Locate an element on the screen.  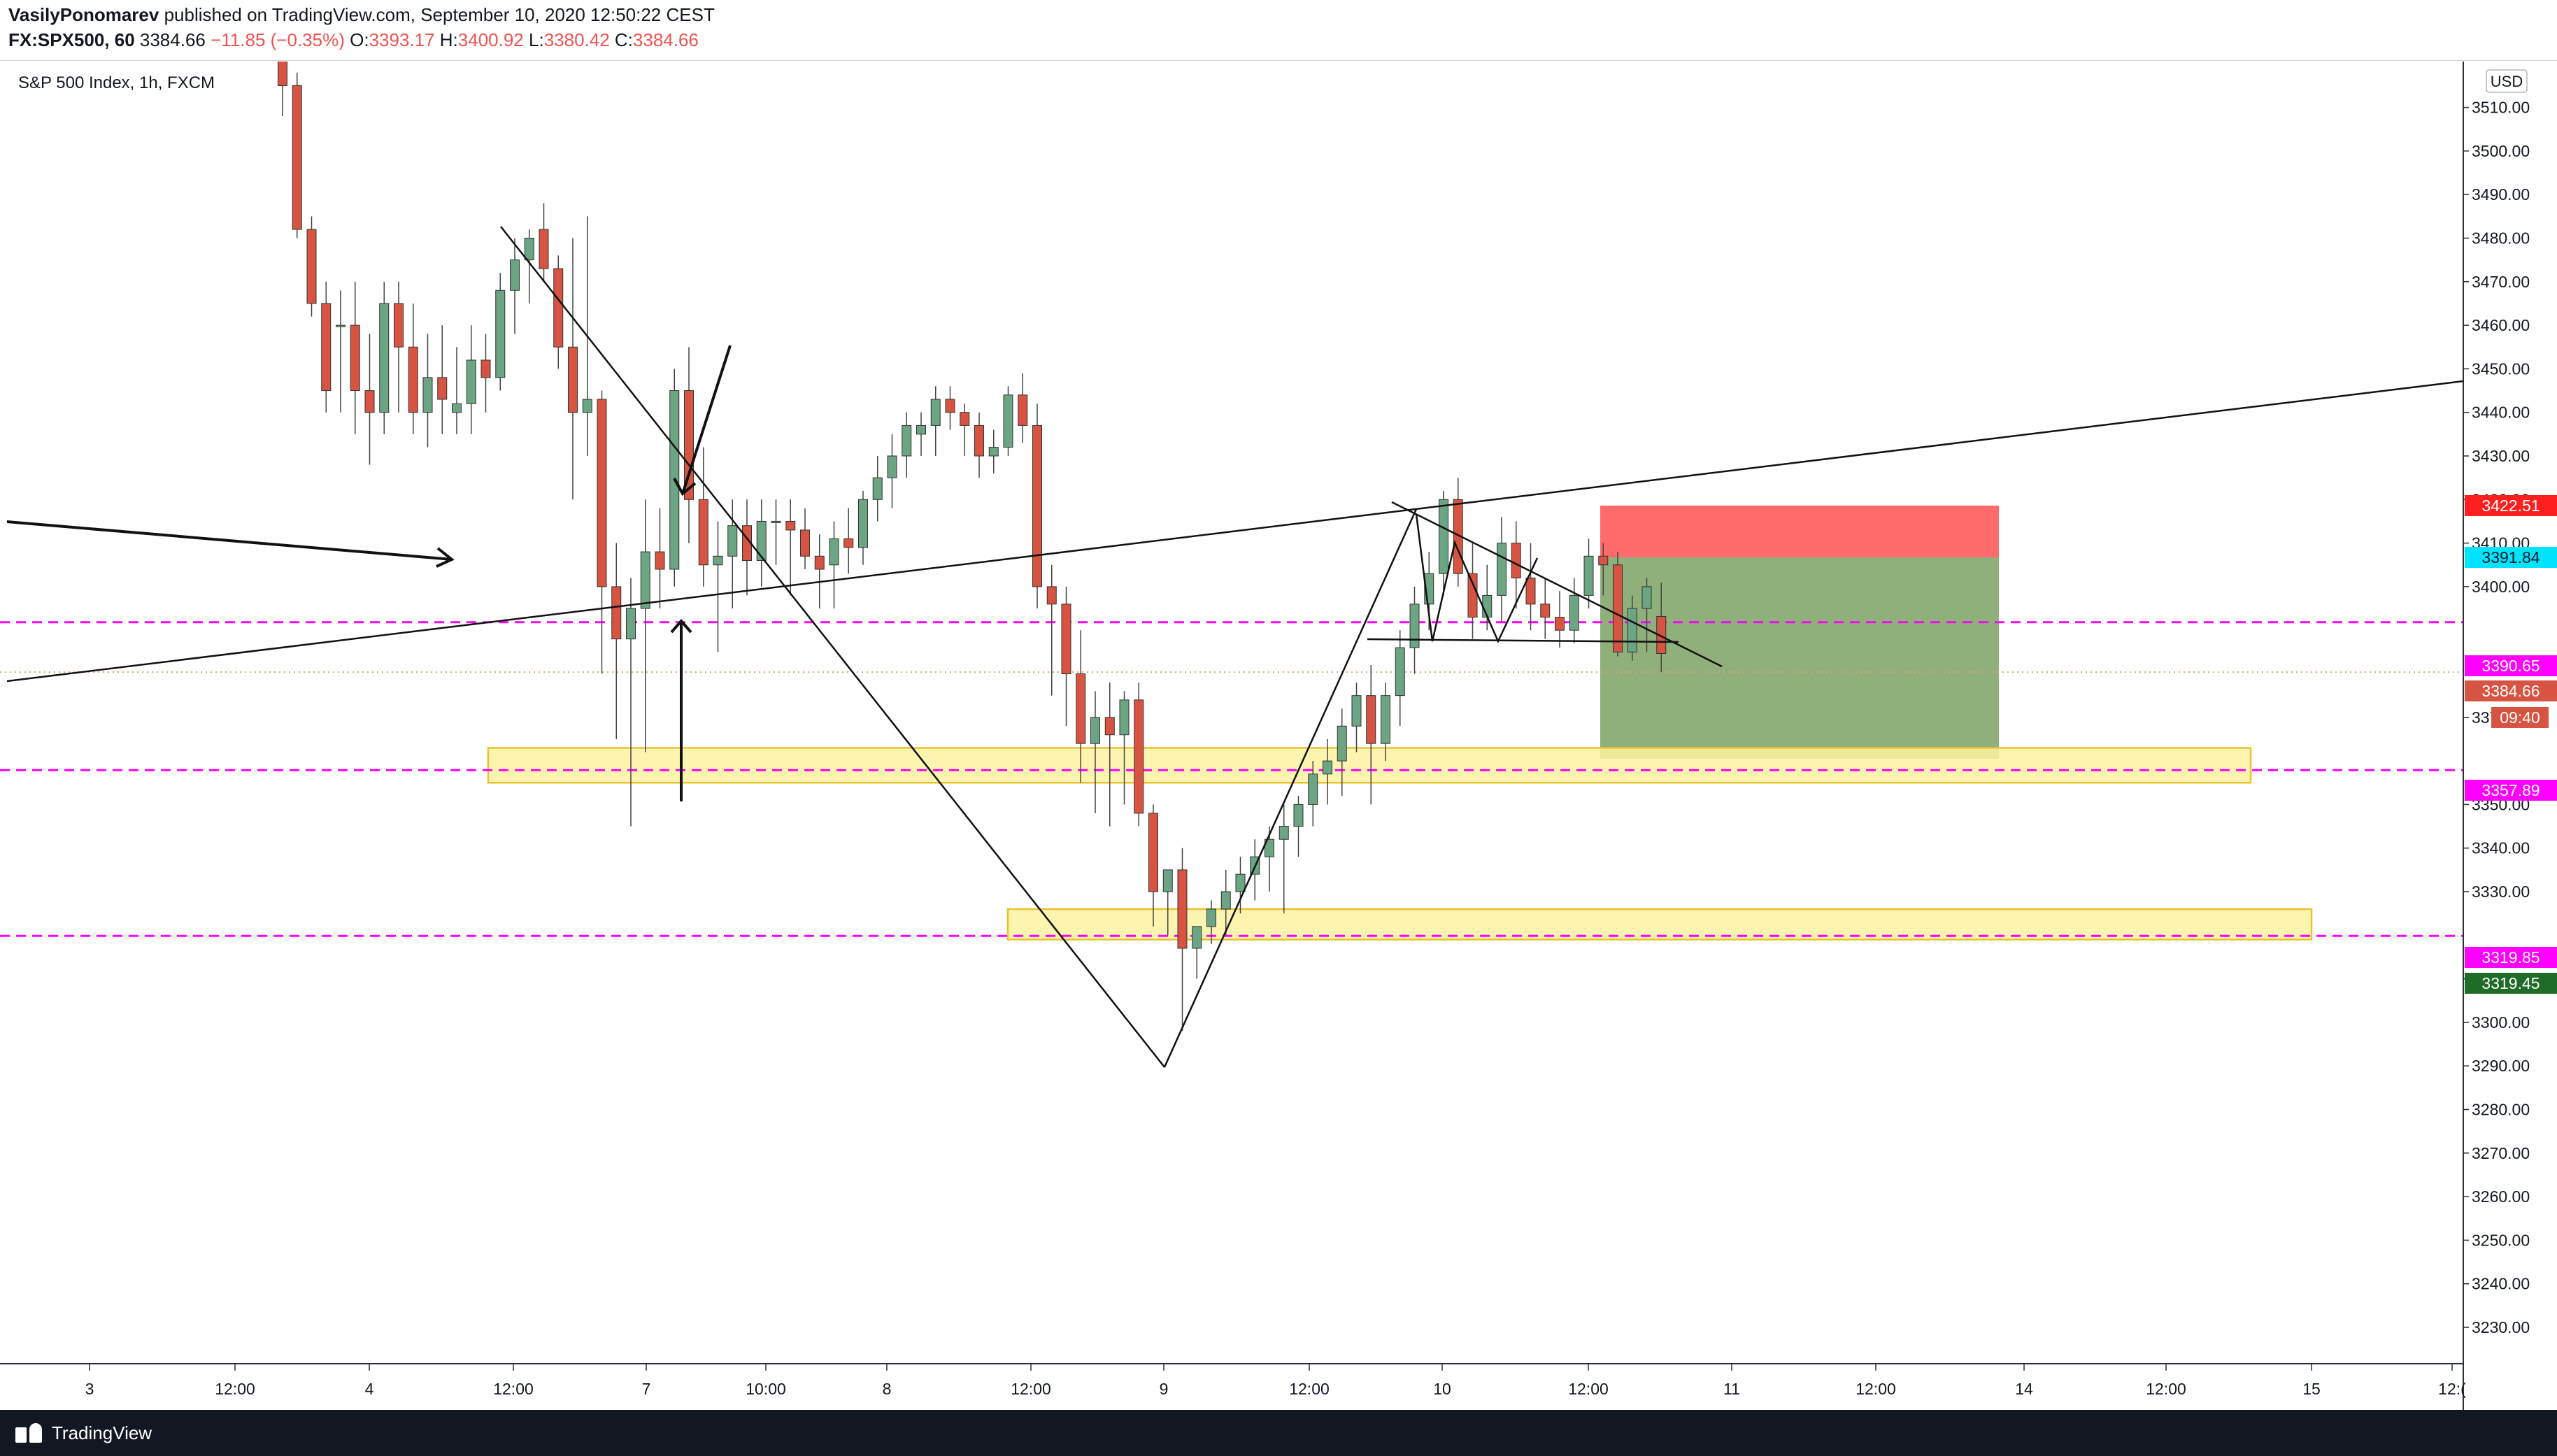
target-area is located at coordinates (1799, 658).